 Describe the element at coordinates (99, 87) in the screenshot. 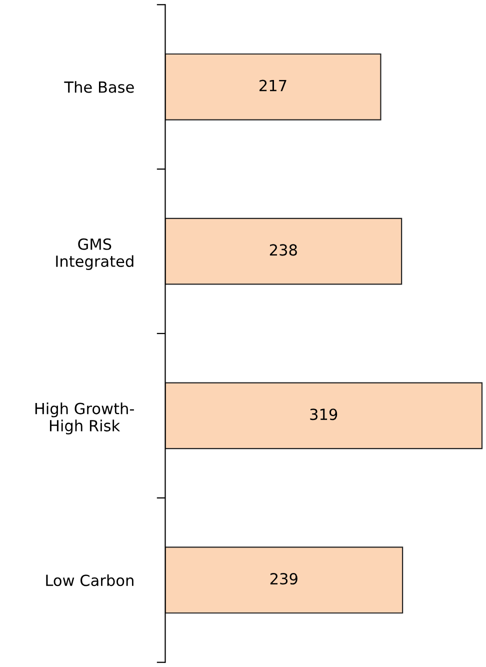

I see `y-tick-label: The Base` at that location.